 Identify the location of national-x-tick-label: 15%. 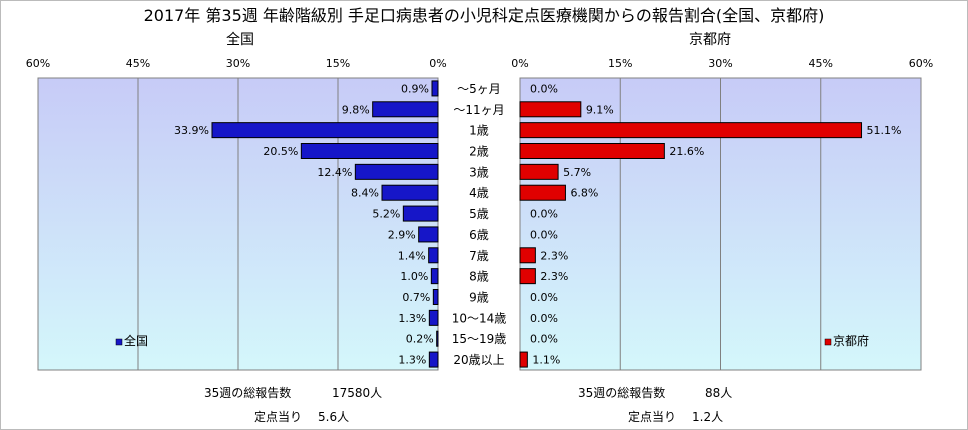
(338, 63).